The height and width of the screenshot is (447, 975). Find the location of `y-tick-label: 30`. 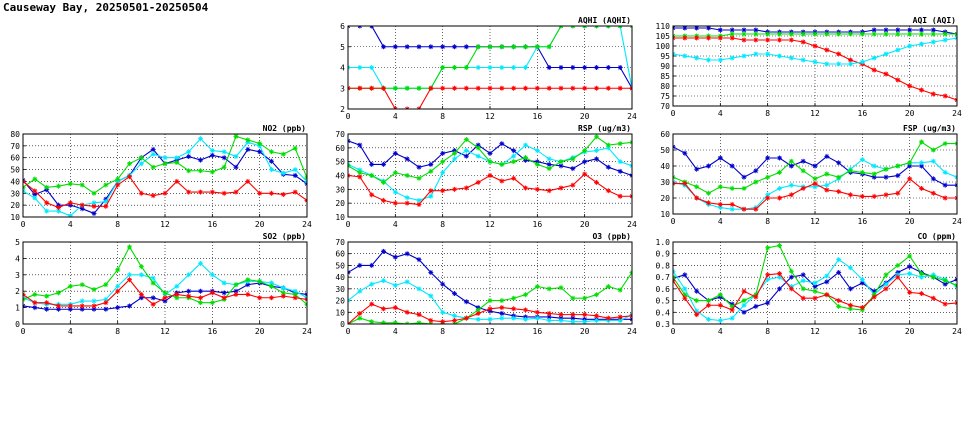

y-tick-label: 30 is located at coordinates (15, 193).